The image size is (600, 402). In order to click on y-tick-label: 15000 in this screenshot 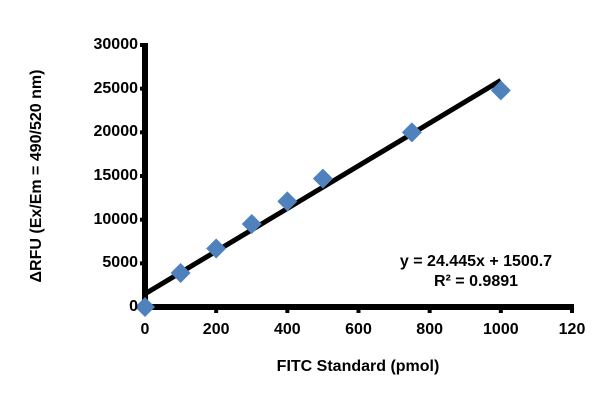, I will do `click(116, 175)`.